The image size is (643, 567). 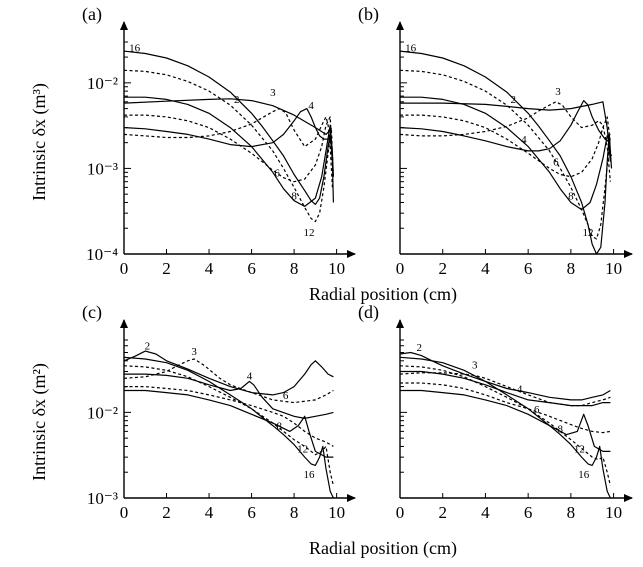 What do you see at coordinates (368, 14) in the screenshot?
I see `panel-label: (b)` at bounding box center [368, 14].